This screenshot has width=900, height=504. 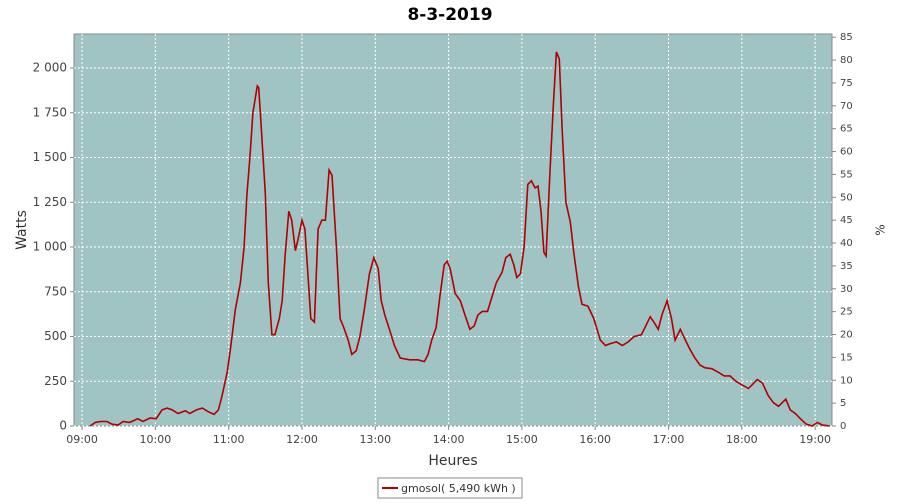 What do you see at coordinates (63, 426) in the screenshot?
I see `y-tick-label: 0` at bounding box center [63, 426].